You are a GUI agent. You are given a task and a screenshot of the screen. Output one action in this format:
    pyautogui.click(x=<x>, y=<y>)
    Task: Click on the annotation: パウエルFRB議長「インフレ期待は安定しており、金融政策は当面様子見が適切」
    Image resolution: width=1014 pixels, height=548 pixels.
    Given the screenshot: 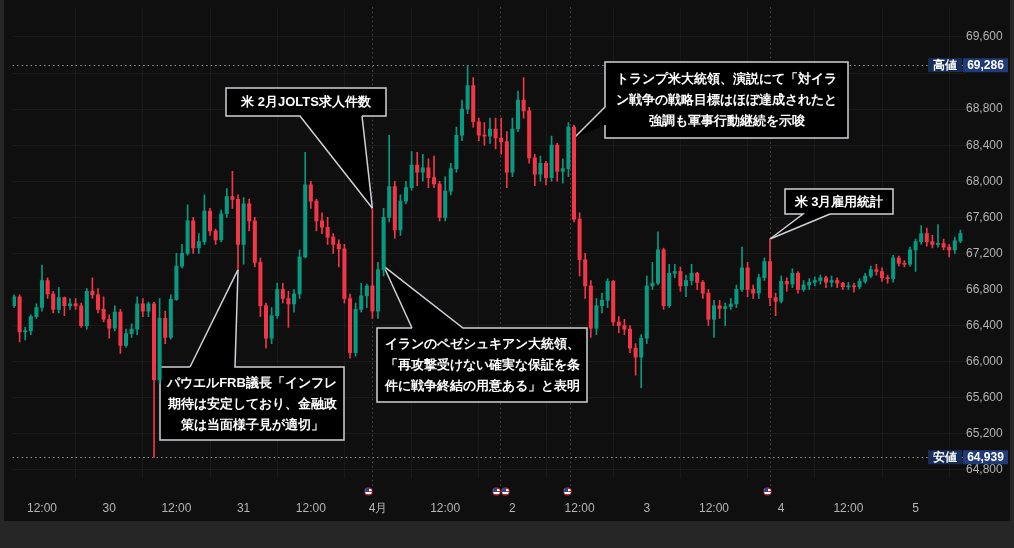 What is the action you would take?
    pyautogui.click(x=252, y=403)
    